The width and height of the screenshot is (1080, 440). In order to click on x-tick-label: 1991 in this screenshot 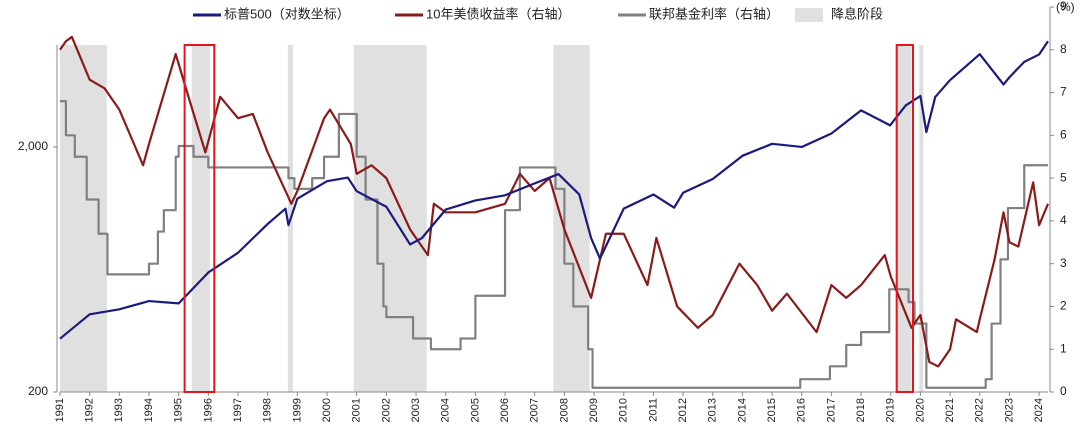, I will do `click(60, 410)`.